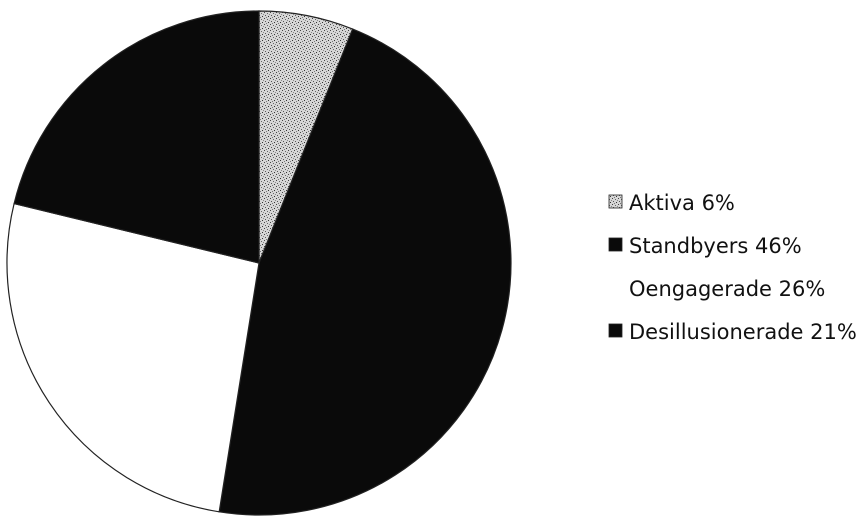  Describe the element at coordinates (615, 330) in the screenshot. I see `legend-swatch-desillusionerade` at that location.